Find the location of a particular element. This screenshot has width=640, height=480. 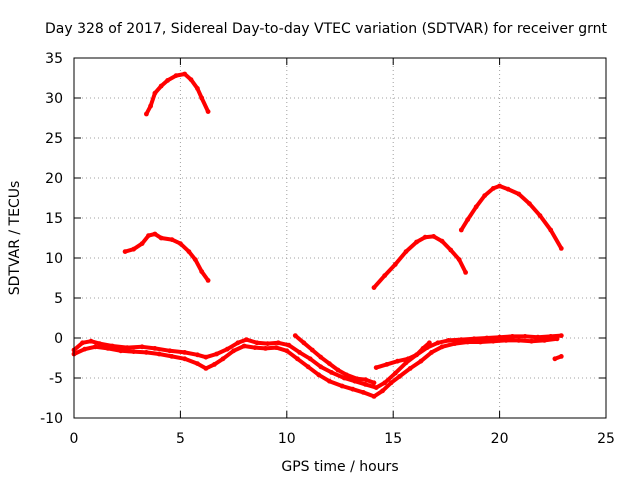

y-tick-label: -10 is located at coordinates (51, 419).